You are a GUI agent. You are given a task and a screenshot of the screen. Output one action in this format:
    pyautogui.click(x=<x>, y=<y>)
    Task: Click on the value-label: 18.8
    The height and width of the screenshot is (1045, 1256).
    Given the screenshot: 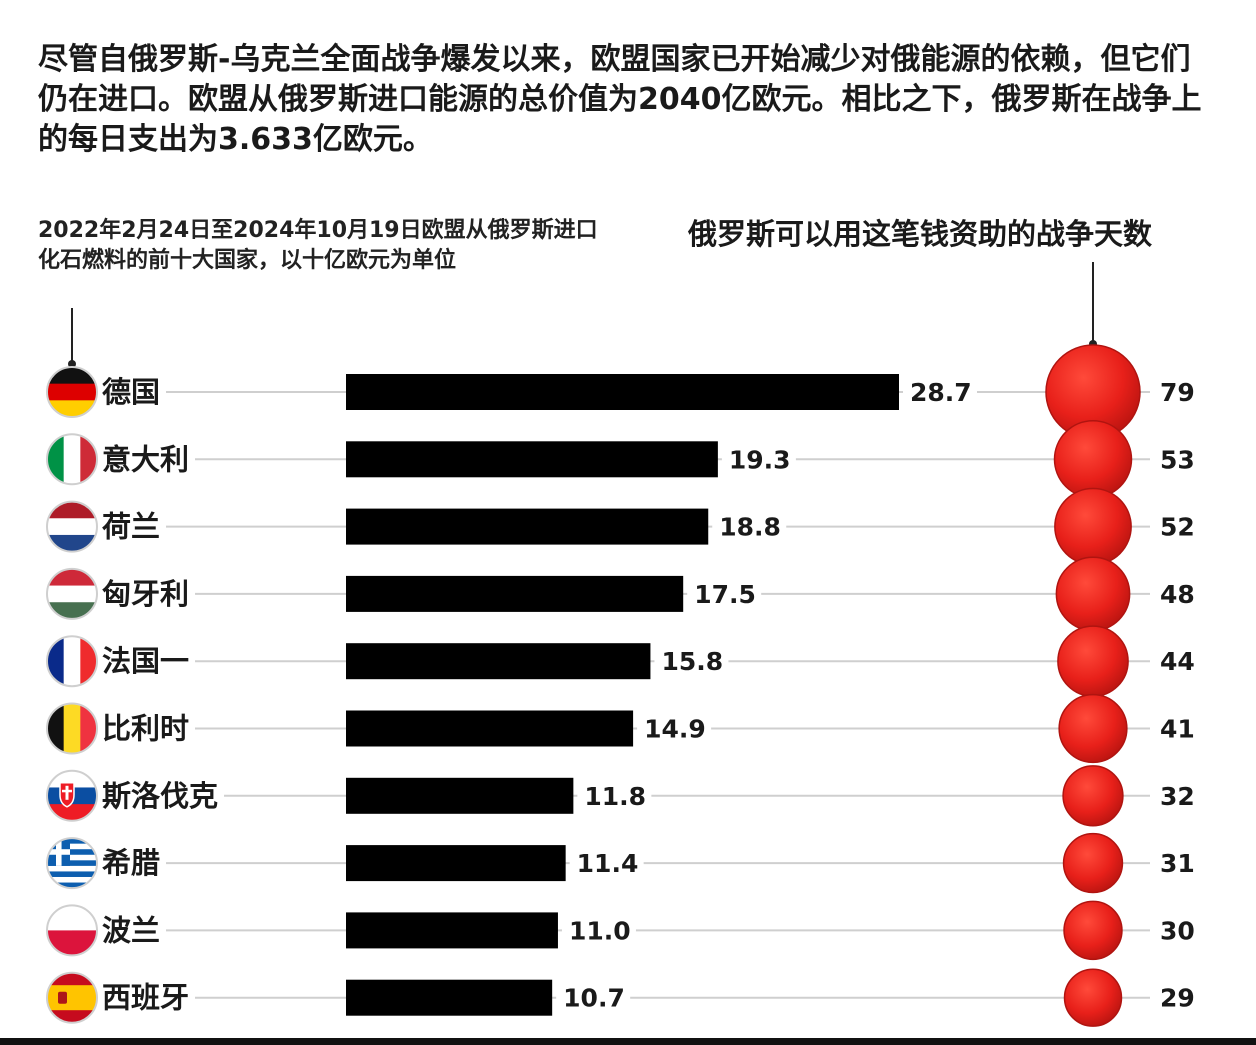 What is the action you would take?
    pyautogui.click(x=750, y=527)
    